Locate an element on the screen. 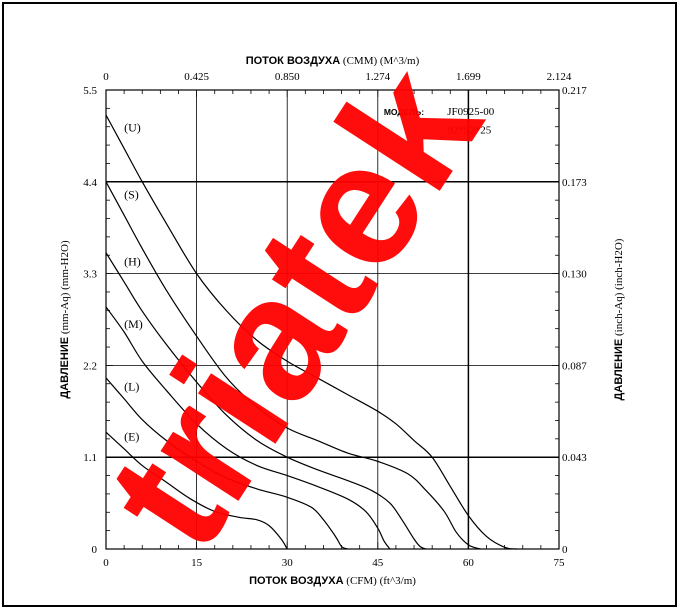 Image resolution: width=683 pixels, height=615 pixels. y-tick-label-right: 0.217 is located at coordinates (574, 91).